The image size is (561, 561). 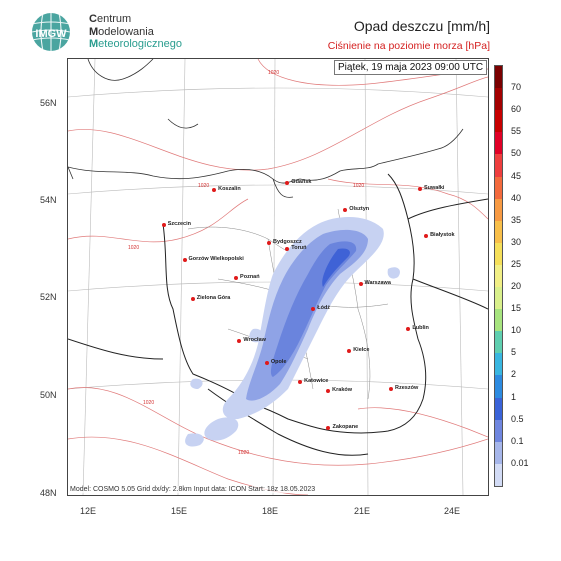 What do you see at coordinates (216, 259) in the screenshot?
I see `city-label: Gorzów Wielkopolski` at bounding box center [216, 259].